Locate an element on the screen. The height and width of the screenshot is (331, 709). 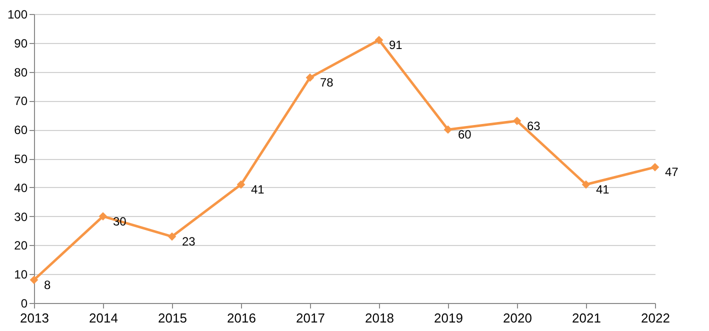
y-tick-label: 90 is located at coordinates (21, 43).